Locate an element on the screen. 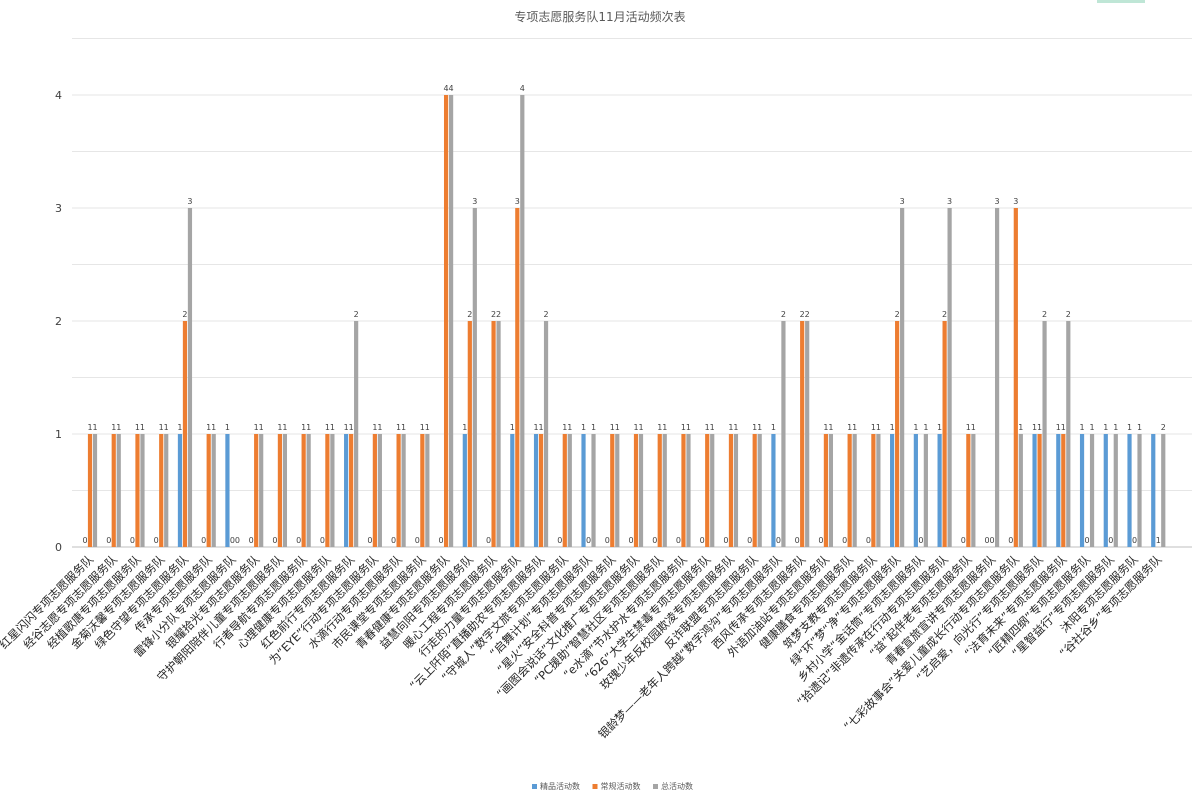  y-tick-label: 4 is located at coordinates (58, 95).